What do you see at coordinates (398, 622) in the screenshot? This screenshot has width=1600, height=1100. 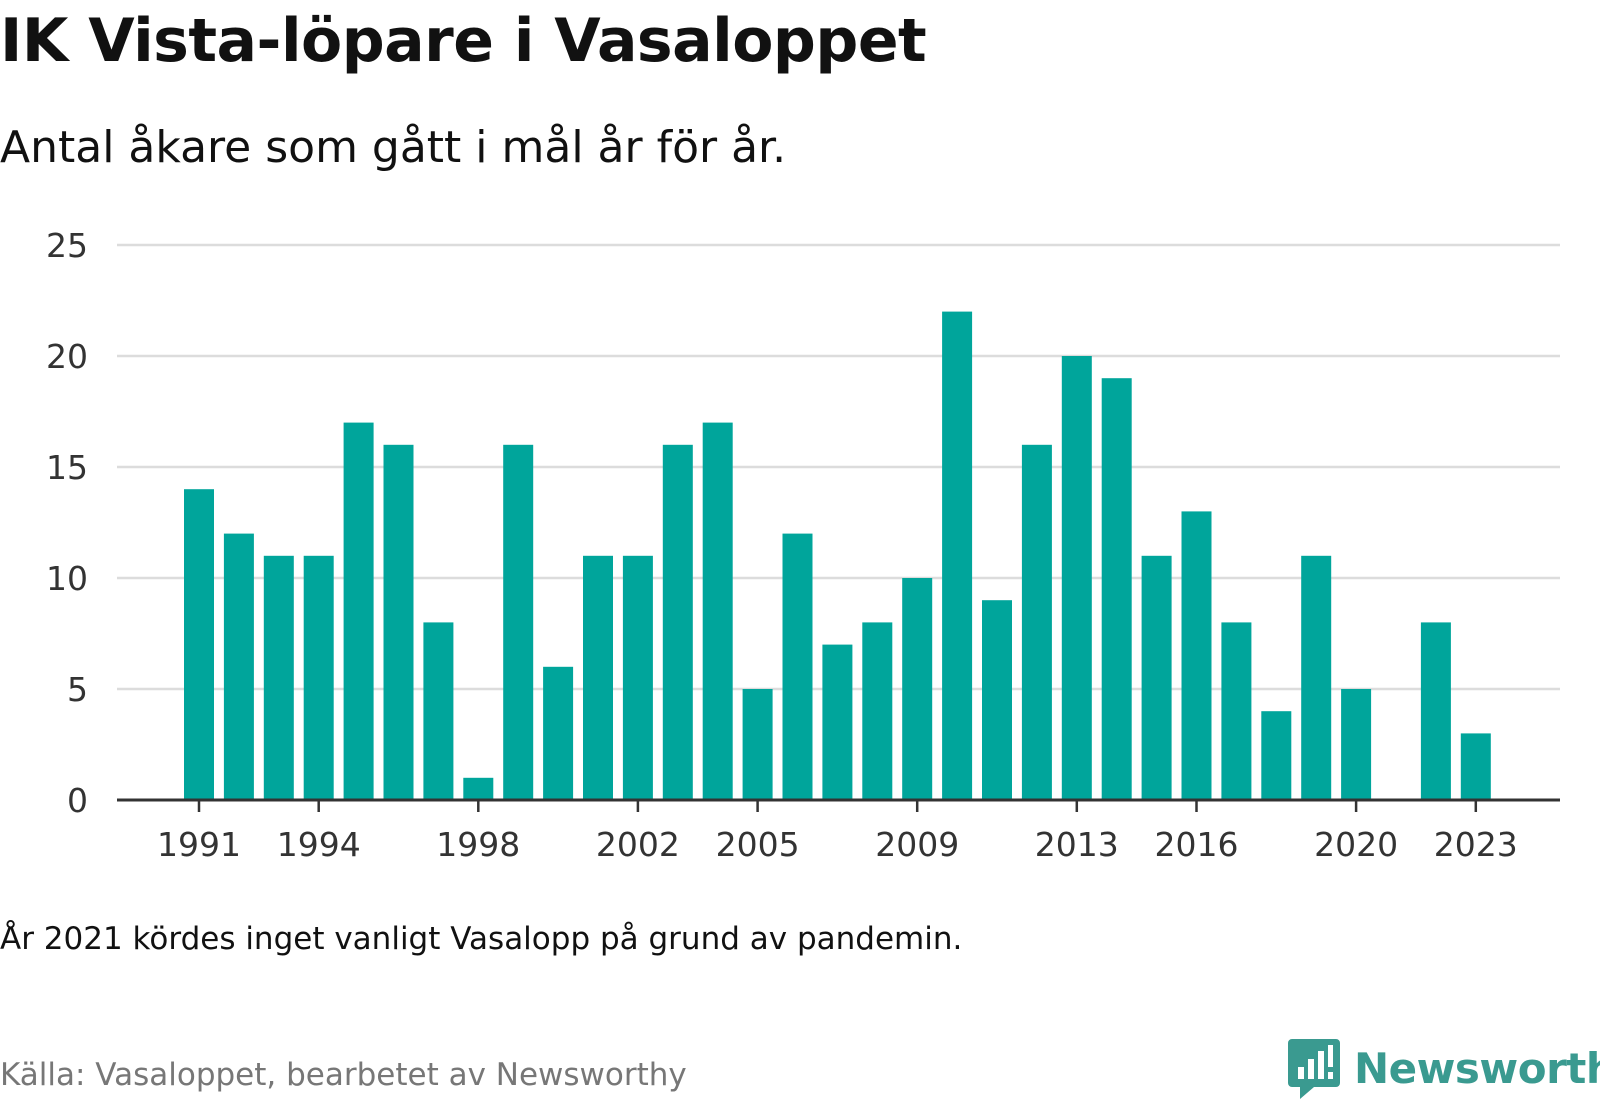 I see `bar-1996` at bounding box center [398, 622].